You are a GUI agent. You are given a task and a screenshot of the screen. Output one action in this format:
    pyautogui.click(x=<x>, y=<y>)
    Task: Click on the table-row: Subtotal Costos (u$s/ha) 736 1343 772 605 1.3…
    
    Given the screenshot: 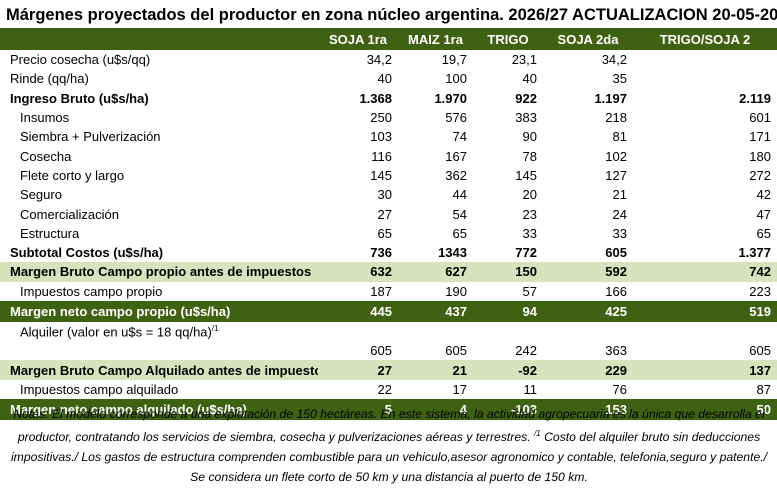 What is the action you would take?
    pyautogui.click(x=388, y=252)
    